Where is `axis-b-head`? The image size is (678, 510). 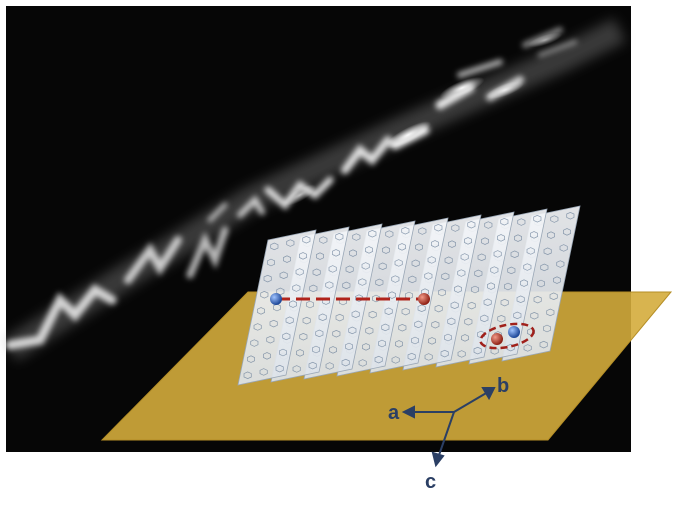 axis-b-head is located at coordinates (488, 394).